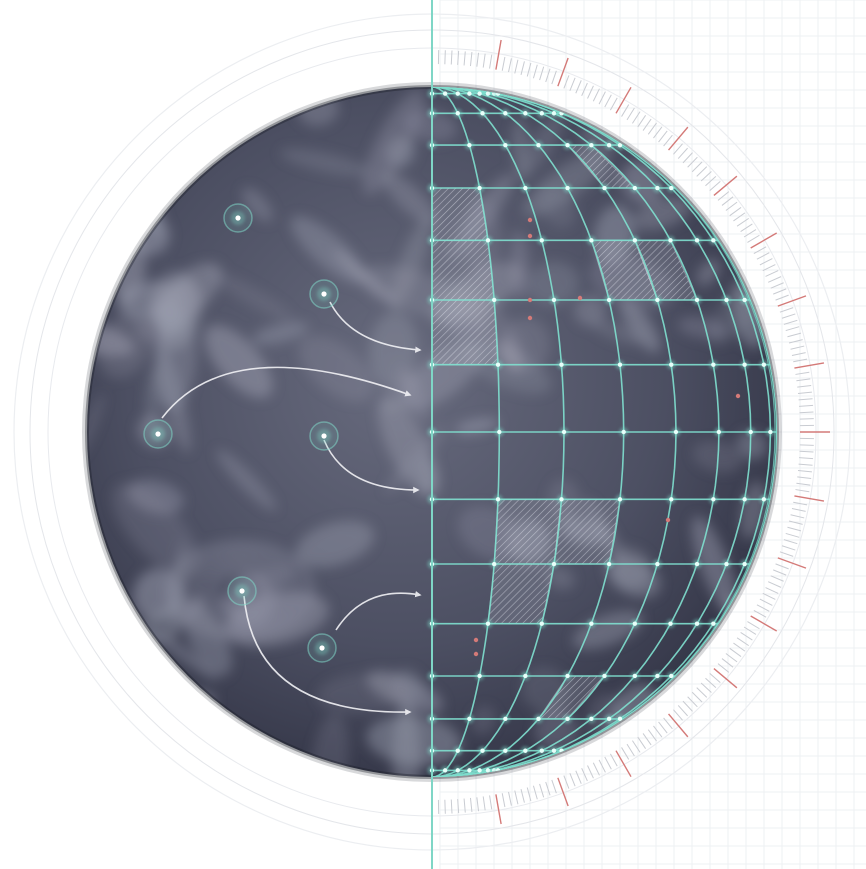 The width and height of the screenshot is (866, 869). I want to click on station-northeast-marker, so click(324, 294).